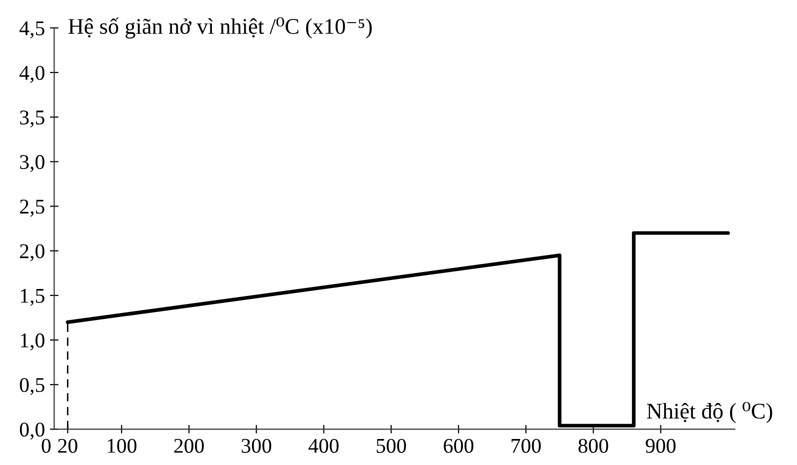  I want to click on y-tick-label: 4,5, so click(32, 29).